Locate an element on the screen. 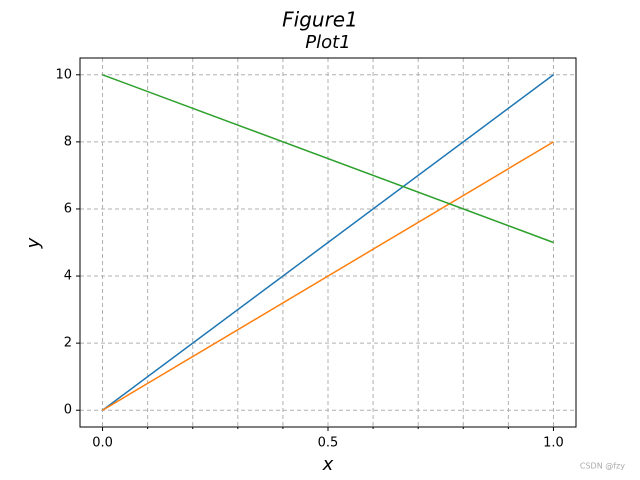  y-tick-label: 2 is located at coordinates (68, 343).